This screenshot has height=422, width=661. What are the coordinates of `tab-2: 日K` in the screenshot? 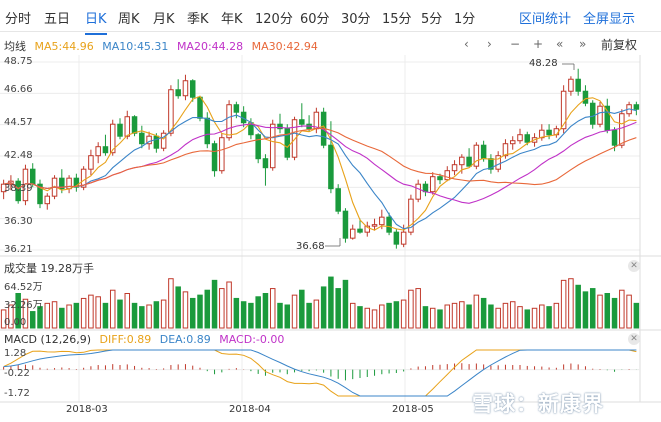 It's located at (96, 21).